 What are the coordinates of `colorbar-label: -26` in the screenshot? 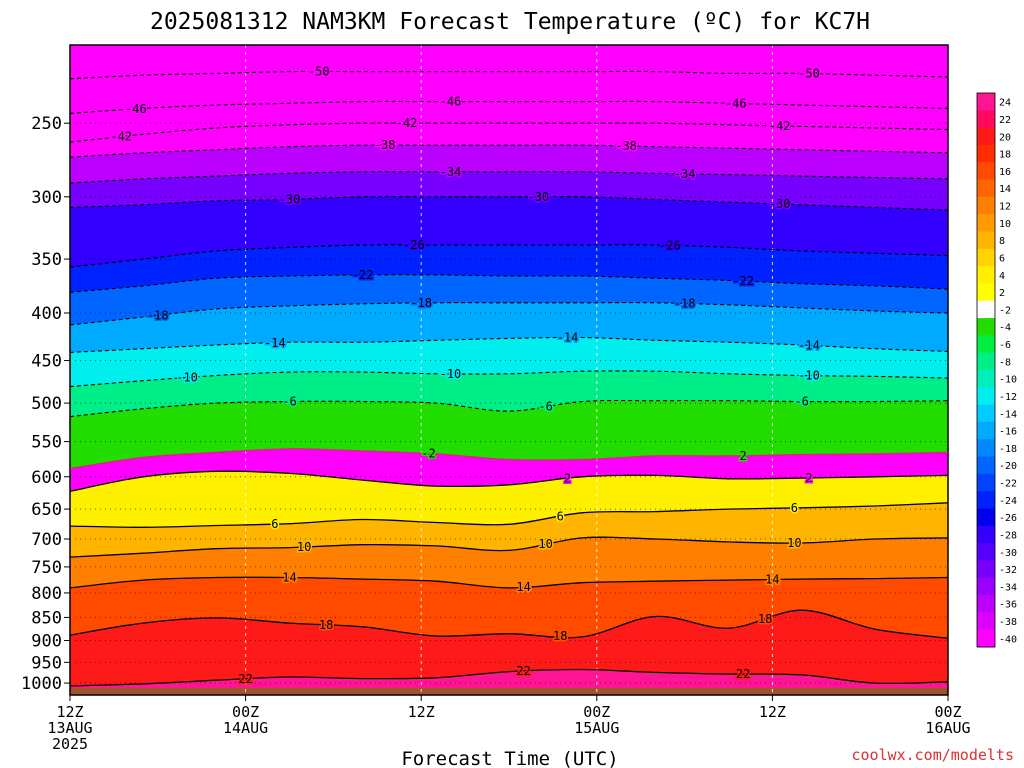 It's located at (1008, 518).